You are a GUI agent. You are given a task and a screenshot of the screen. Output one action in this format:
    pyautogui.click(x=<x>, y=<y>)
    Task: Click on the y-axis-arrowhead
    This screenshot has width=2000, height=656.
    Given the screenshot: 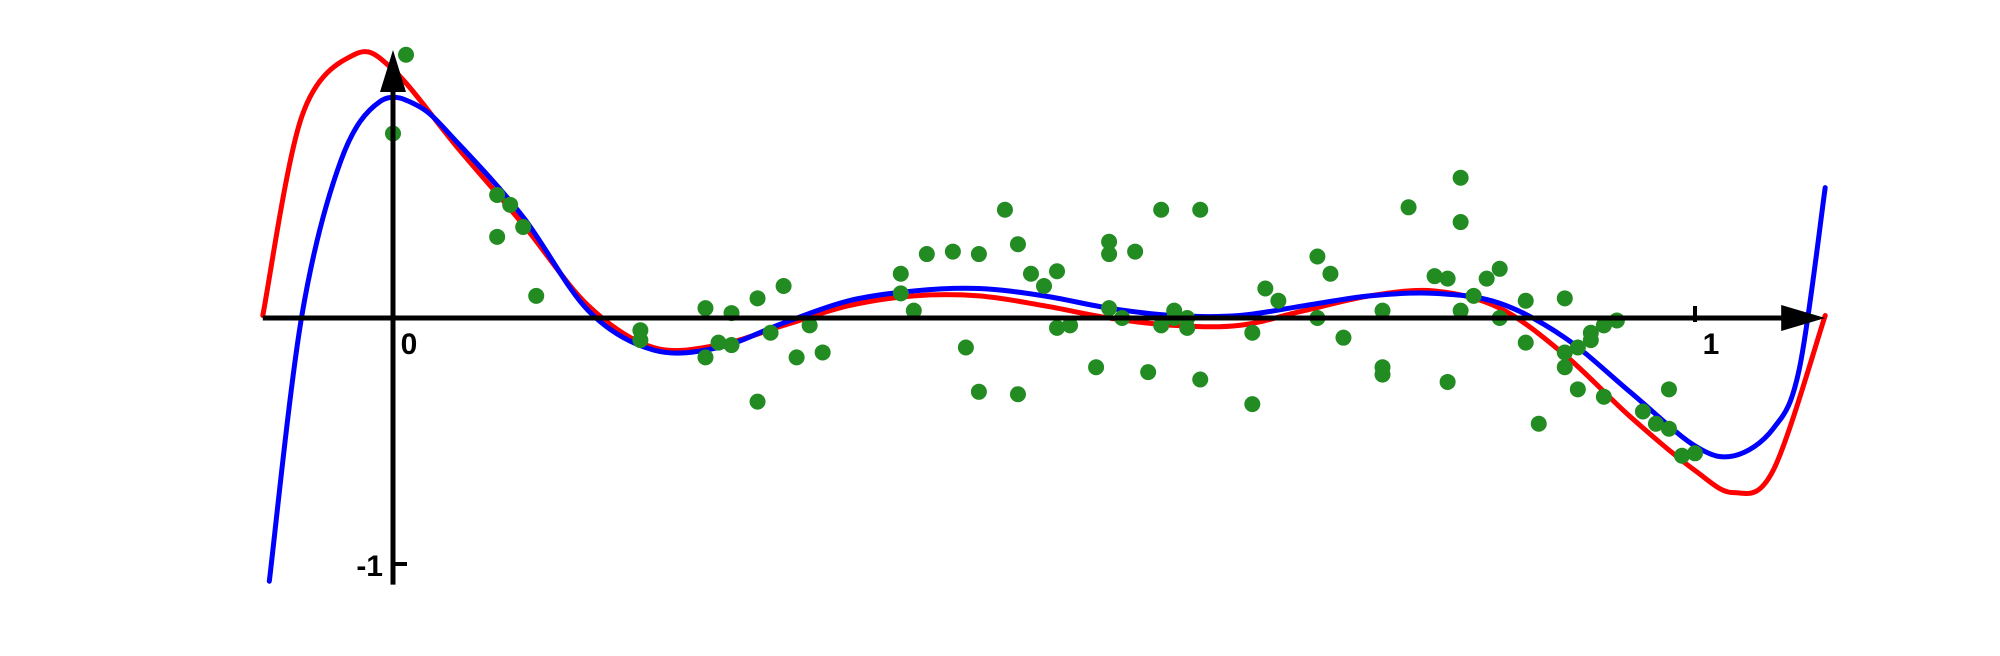 What is the action you would take?
    pyautogui.click(x=393, y=71)
    